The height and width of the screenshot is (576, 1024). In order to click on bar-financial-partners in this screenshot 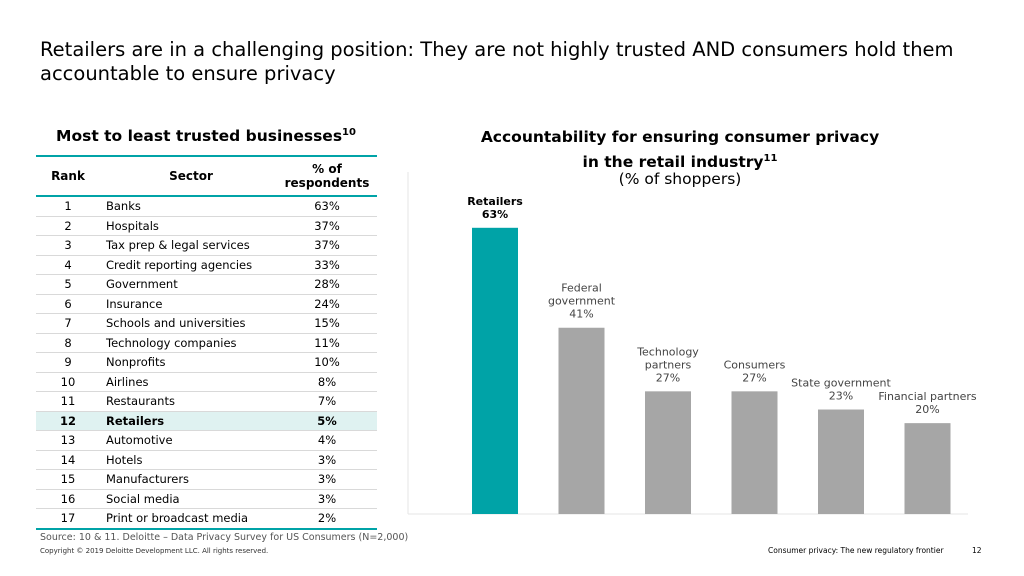, I will do `click(927, 468)`.